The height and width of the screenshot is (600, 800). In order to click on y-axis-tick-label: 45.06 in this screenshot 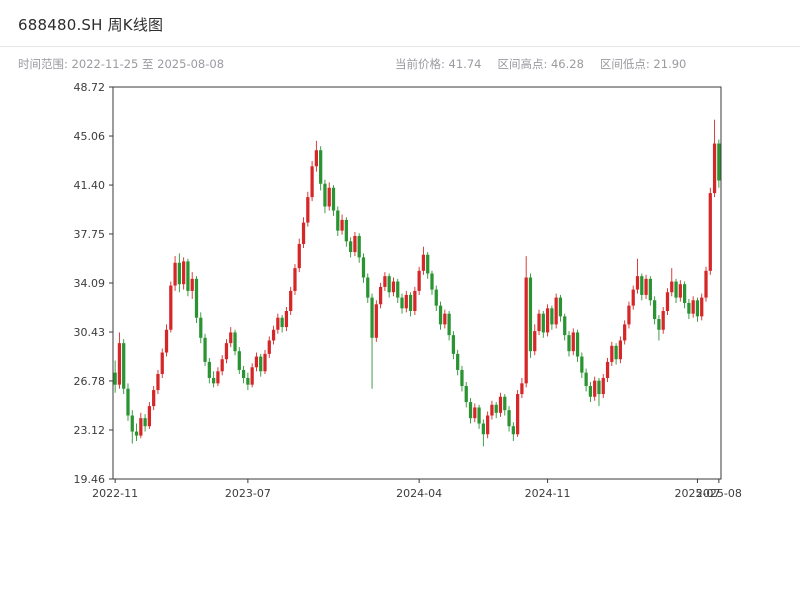, I will do `click(90, 136)`.